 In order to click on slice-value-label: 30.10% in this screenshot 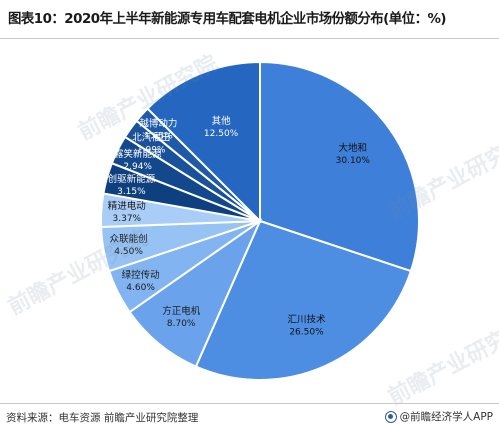, I will do `click(353, 161)`.